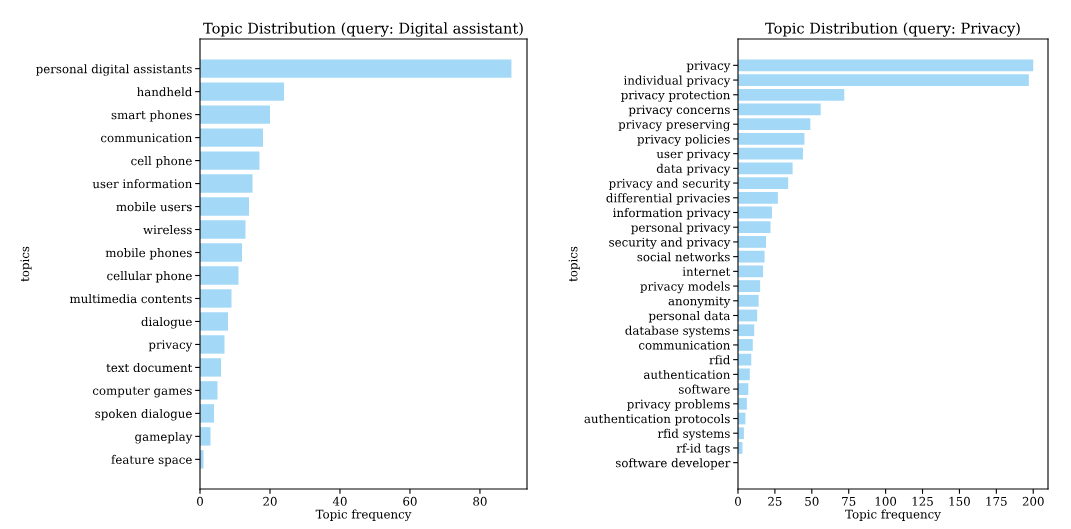 The image size is (1071, 529). What do you see at coordinates (130, 298) in the screenshot?
I see `y-tick-label: multimedia contents` at bounding box center [130, 298].